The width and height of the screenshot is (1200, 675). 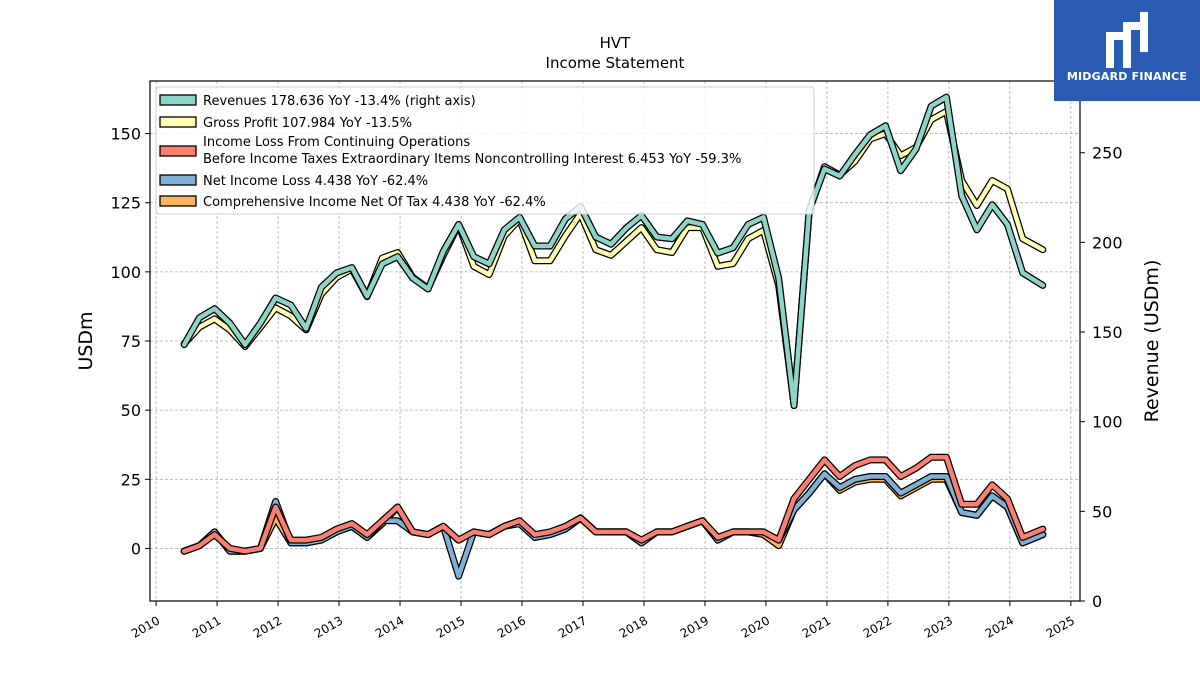 What do you see at coordinates (572, 626) in the screenshot?
I see `x-tick-label: 2017` at bounding box center [572, 626].